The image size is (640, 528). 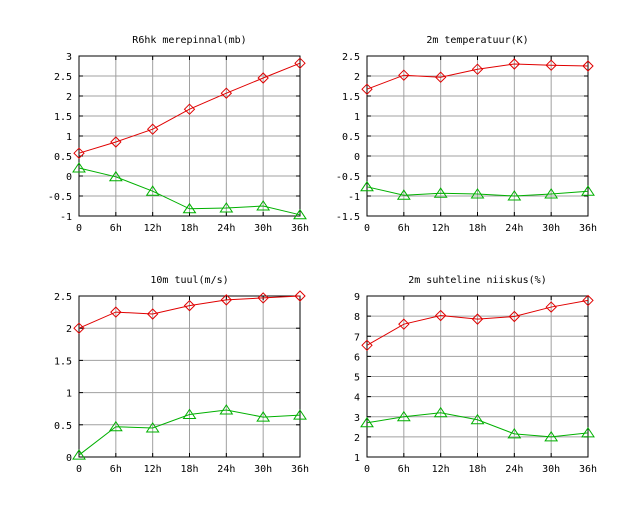 What do you see at coordinates (477, 40) in the screenshot?
I see `chart-title: 2m temperatuur(K)` at bounding box center [477, 40].